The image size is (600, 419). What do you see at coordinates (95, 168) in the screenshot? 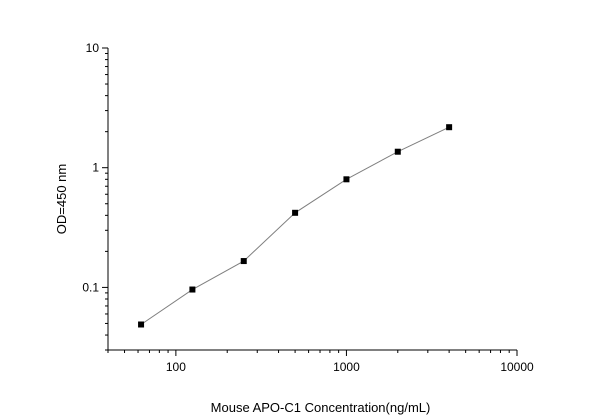
I see `y-tick-label: 1` at bounding box center [95, 168].